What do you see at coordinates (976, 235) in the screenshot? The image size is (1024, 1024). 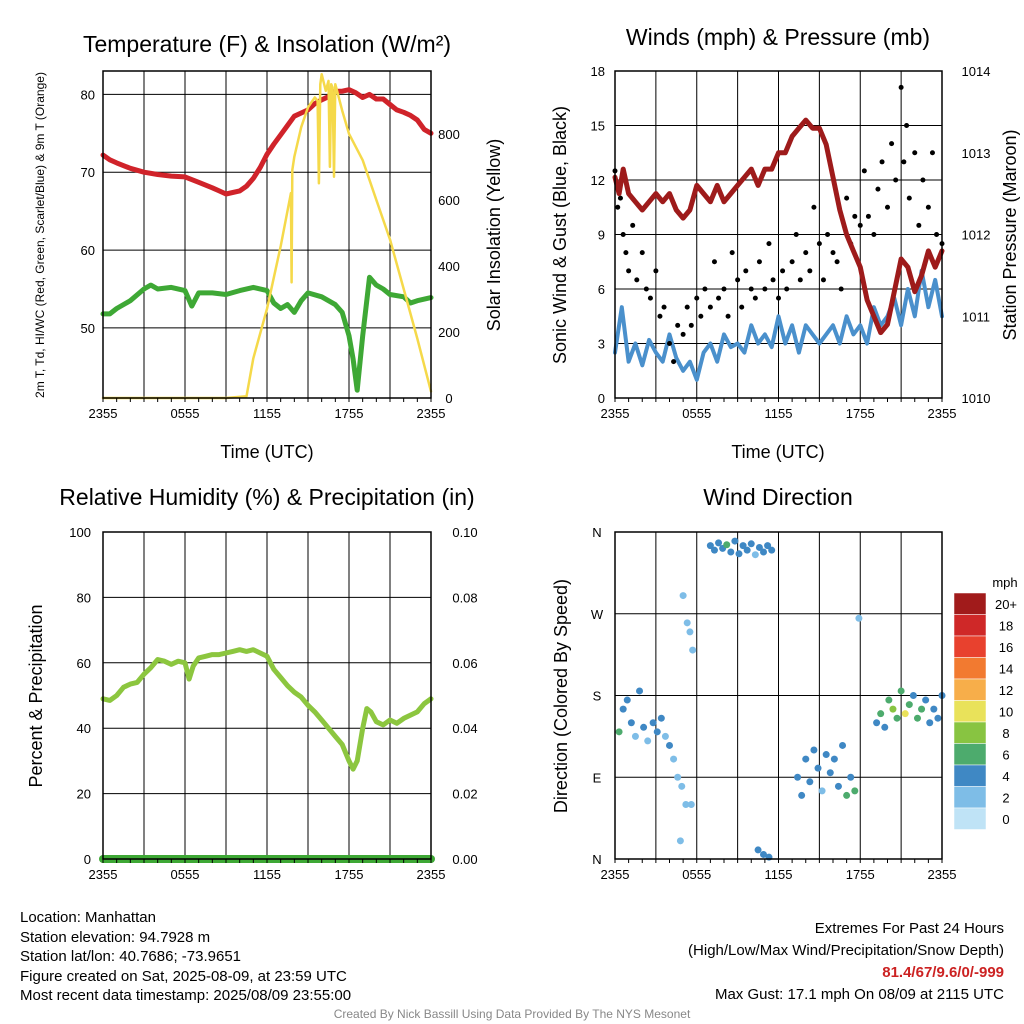 I see `y-right-tick-label: 1012` at bounding box center [976, 235].